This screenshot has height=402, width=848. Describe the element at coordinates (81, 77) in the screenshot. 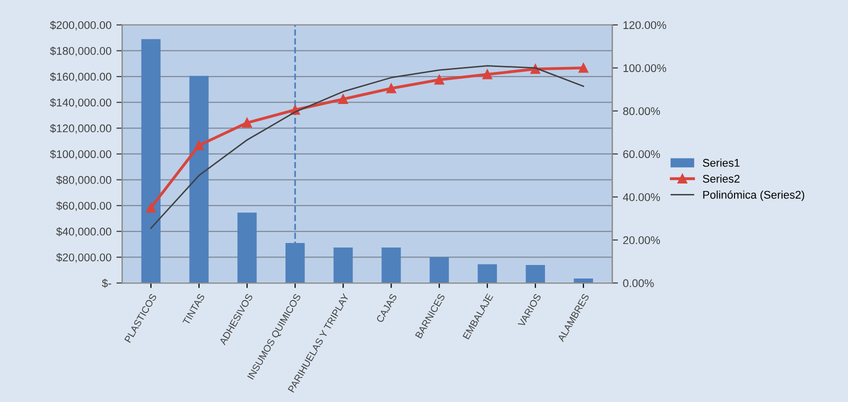

I see `y-tick-label: $160,000.00` at that location.